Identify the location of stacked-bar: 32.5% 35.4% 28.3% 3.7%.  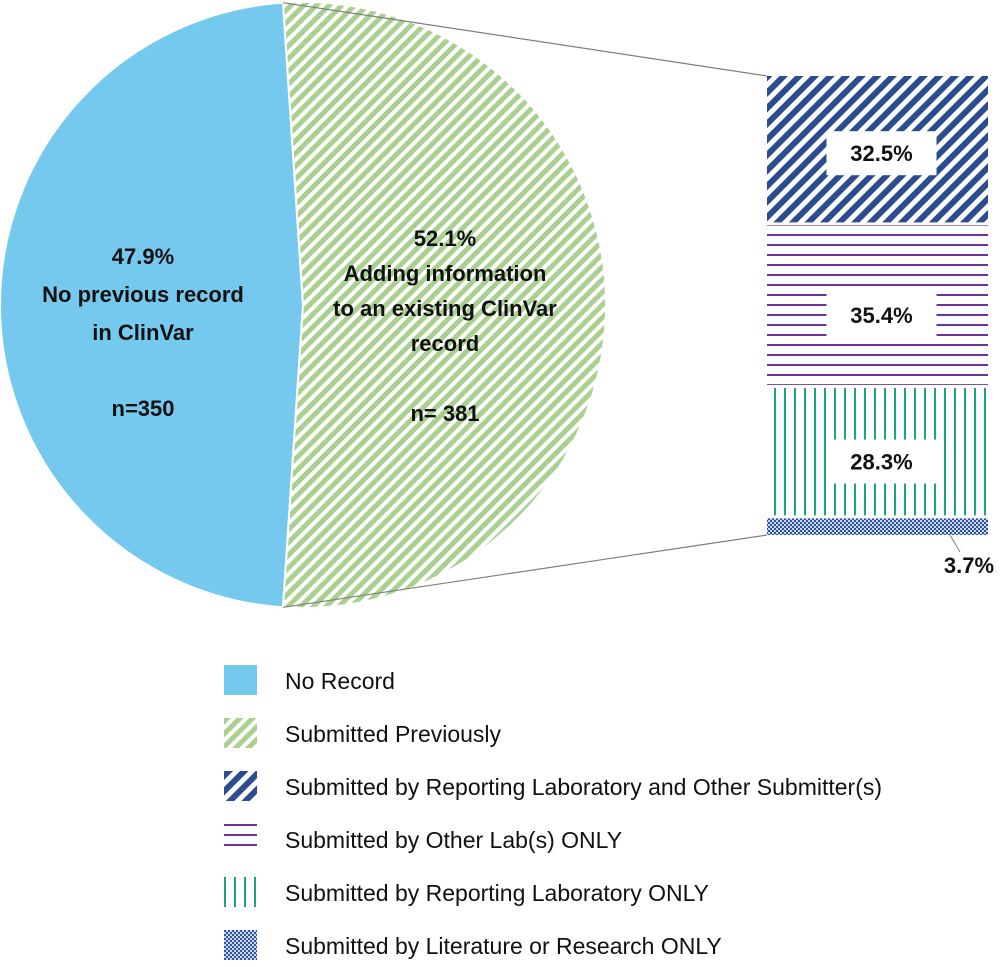
(880, 327).